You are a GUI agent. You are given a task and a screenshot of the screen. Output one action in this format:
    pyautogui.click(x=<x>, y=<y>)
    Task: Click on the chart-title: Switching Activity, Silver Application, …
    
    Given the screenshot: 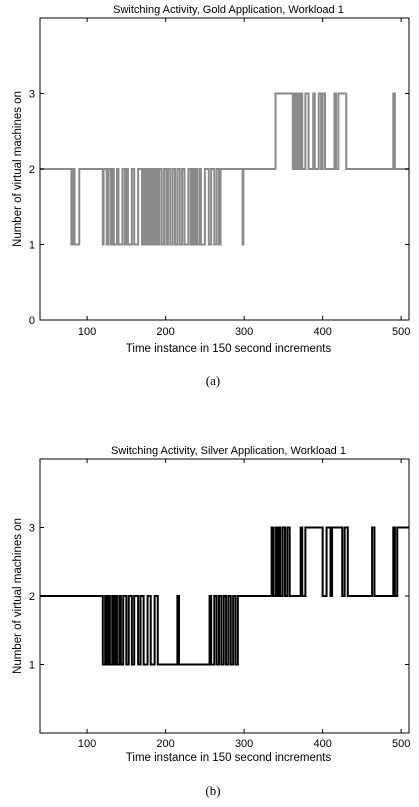 What is the action you would take?
    pyautogui.click(x=228, y=451)
    